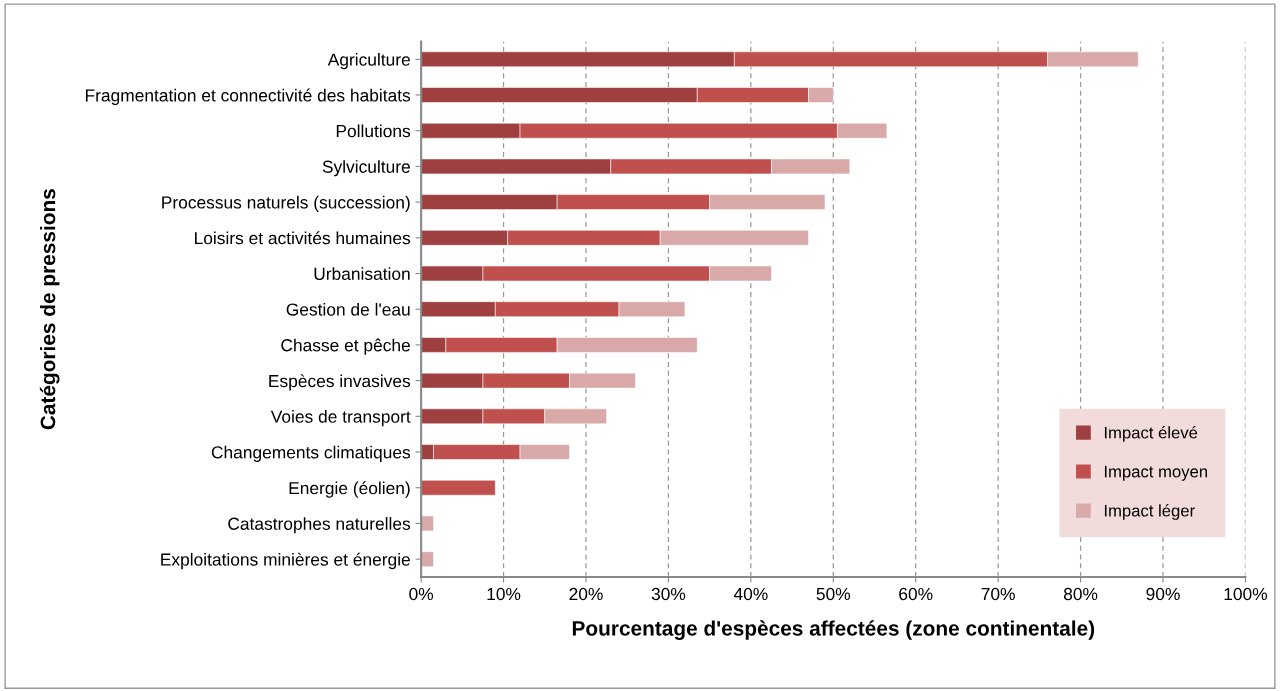 This screenshot has width=1280, height=691. What do you see at coordinates (340, 418) in the screenshot?
I see `y-tick-label: Voies de transport` at bounding box center [340, 418].